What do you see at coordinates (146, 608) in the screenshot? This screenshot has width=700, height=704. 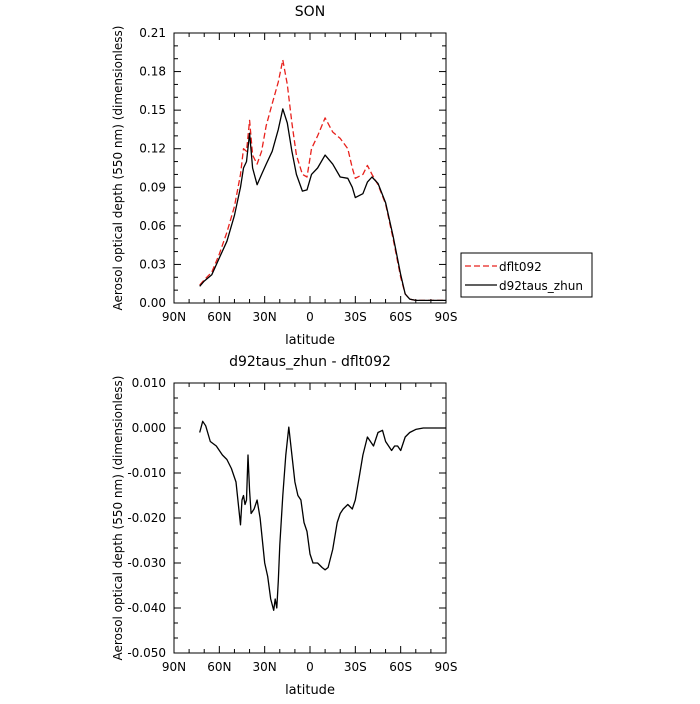 I see `y-tick-label: -0.040` at bounding box center [146, 608].